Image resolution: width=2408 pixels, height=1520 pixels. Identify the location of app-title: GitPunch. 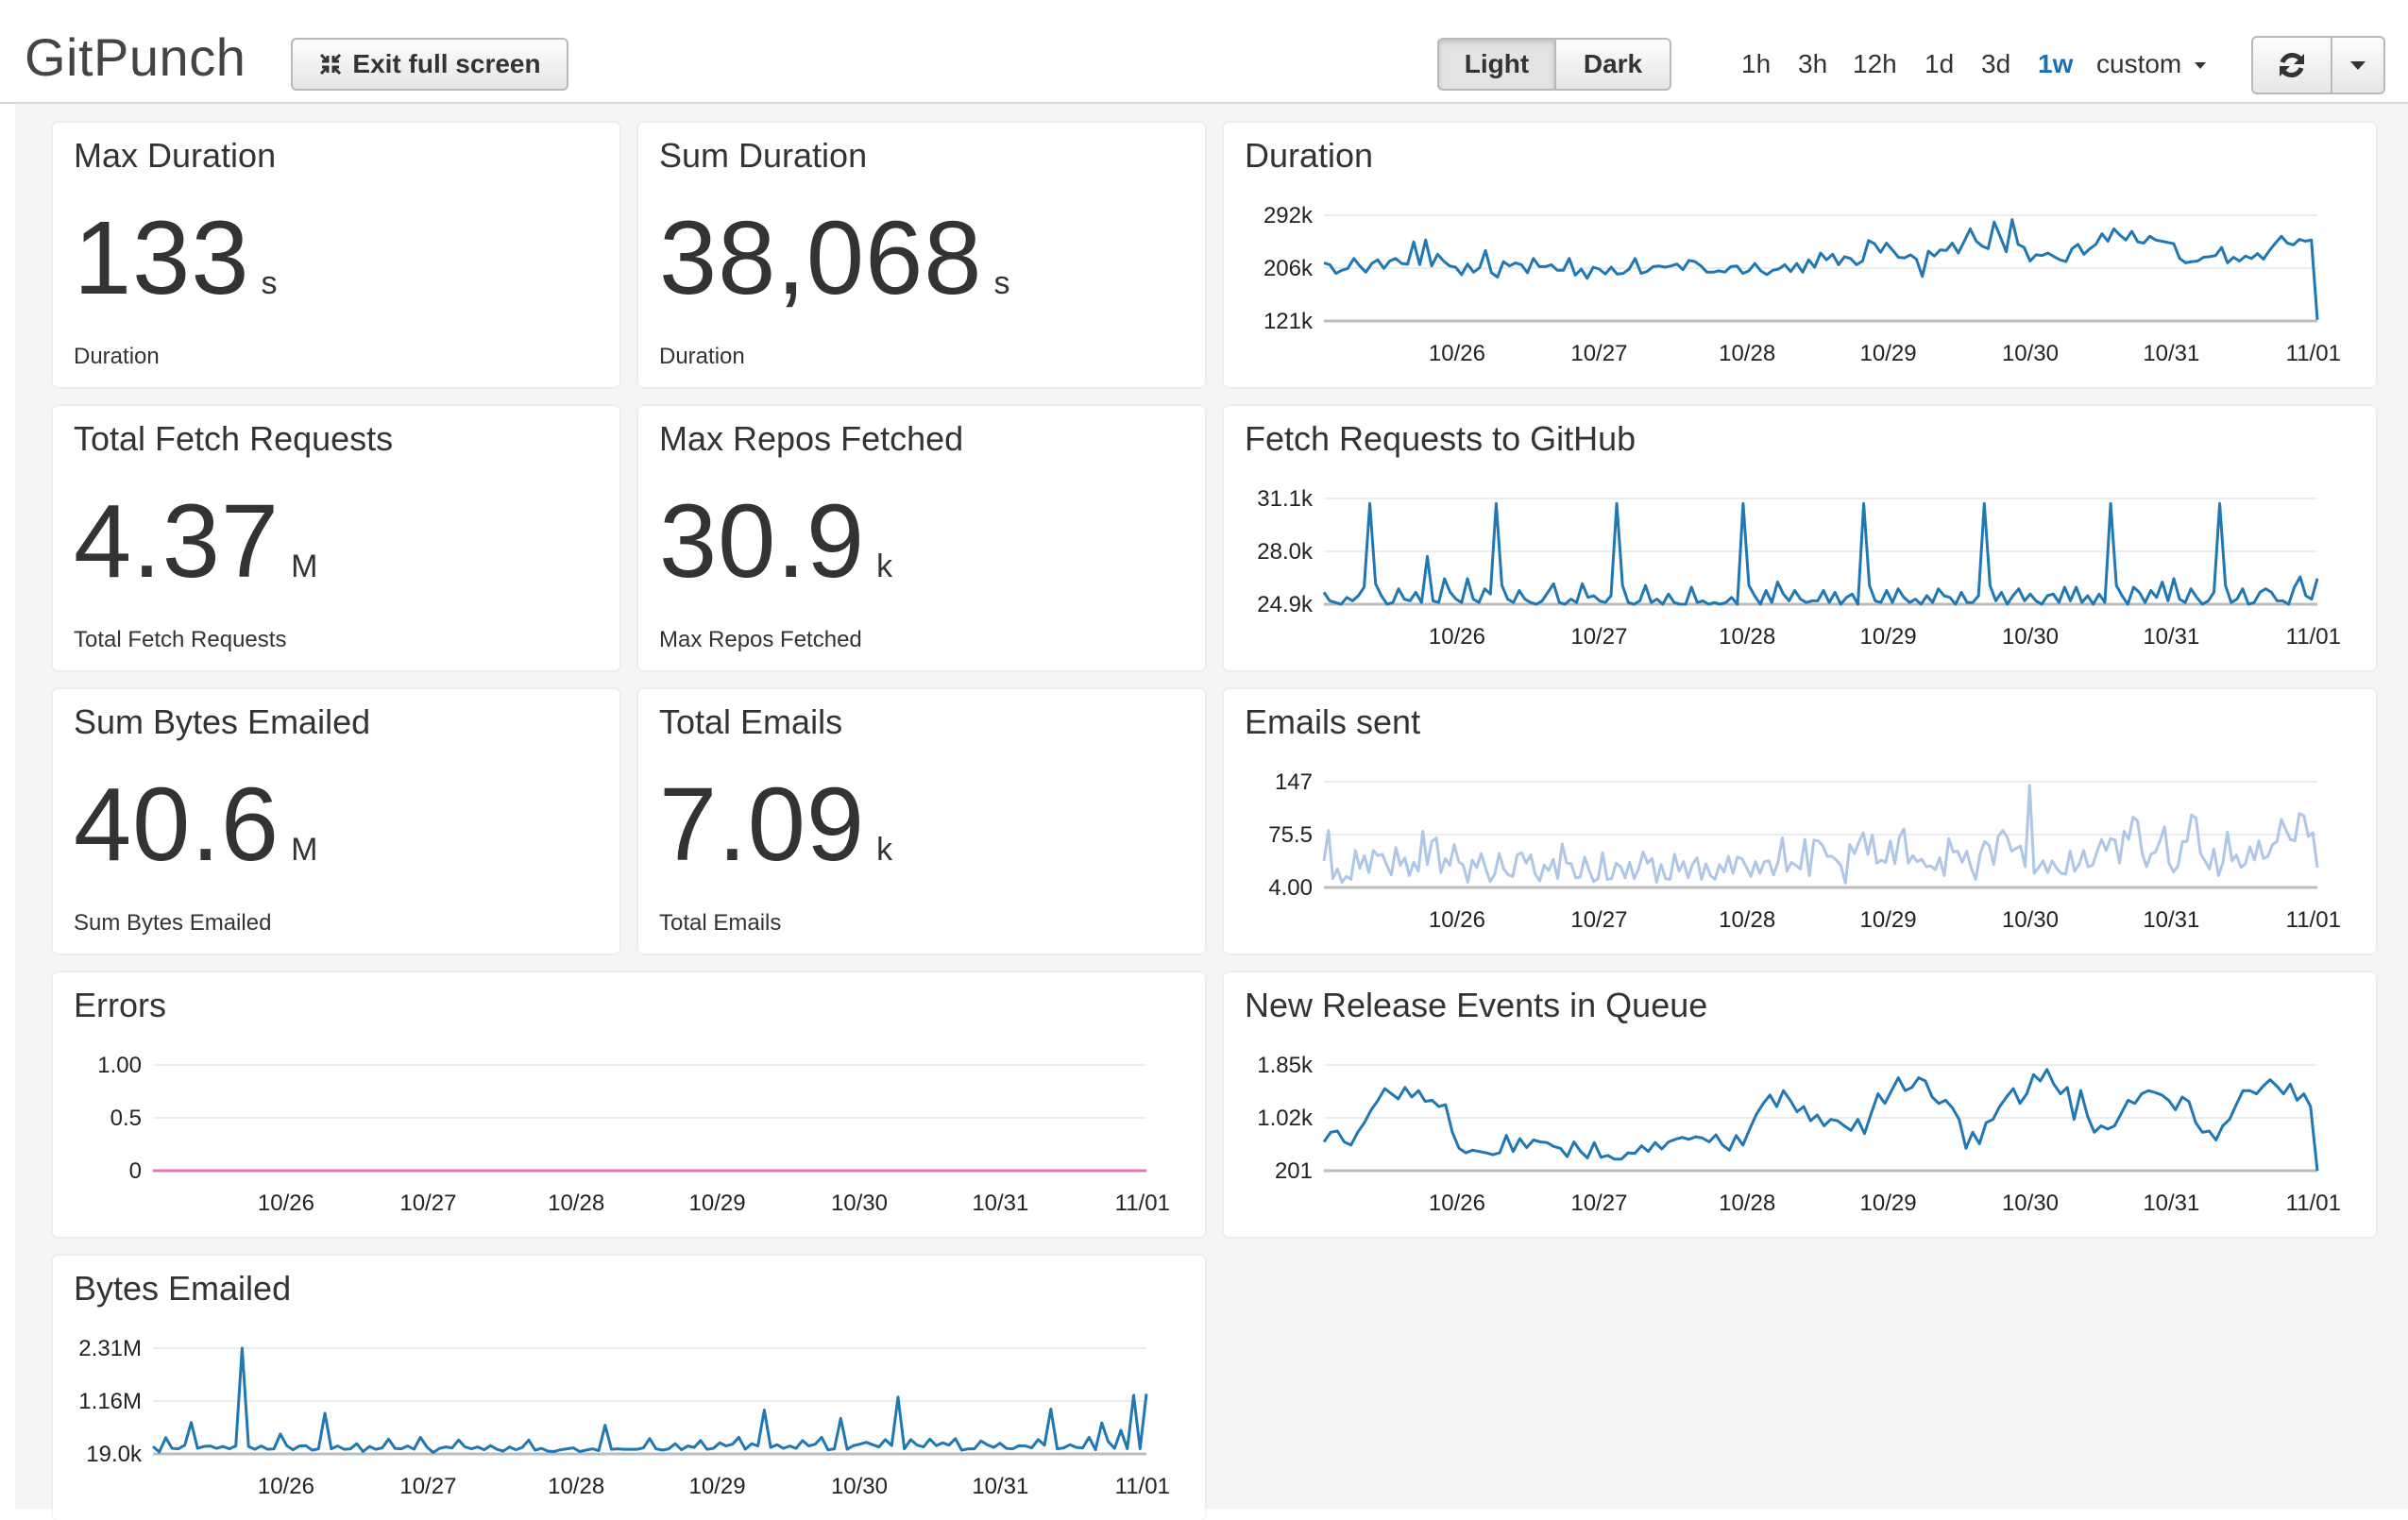
(135, 57).